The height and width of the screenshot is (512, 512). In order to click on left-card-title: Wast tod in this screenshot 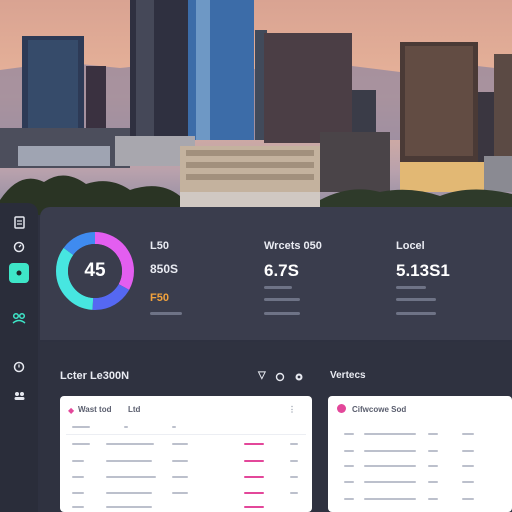, I will do `click(95, 409)`.